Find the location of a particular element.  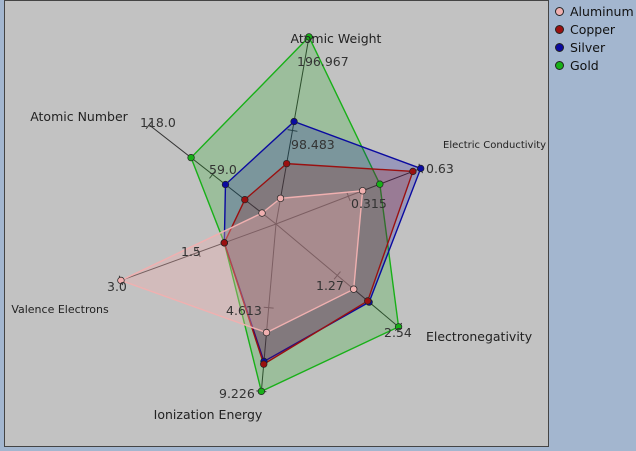

legend-item-gold: Gold is located at coordinates (594, 65).